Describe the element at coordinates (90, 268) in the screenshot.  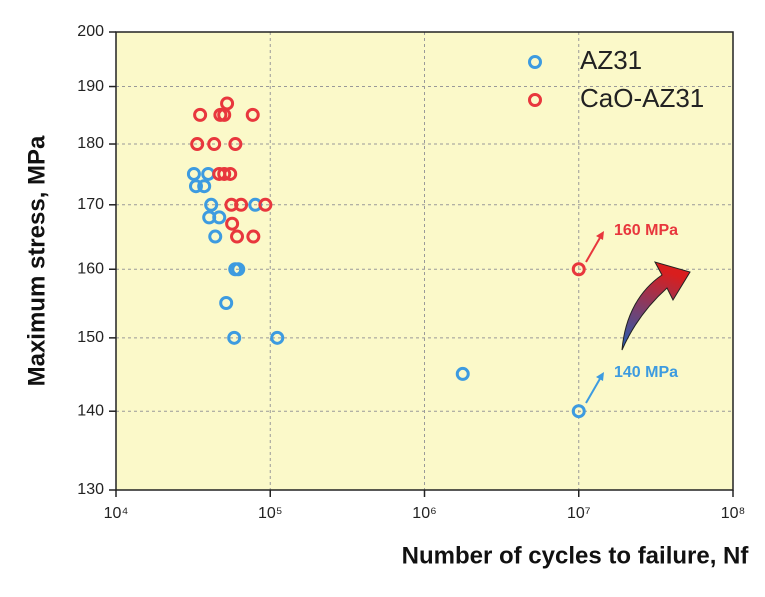
I see `y-tick-label: 160` at that location.